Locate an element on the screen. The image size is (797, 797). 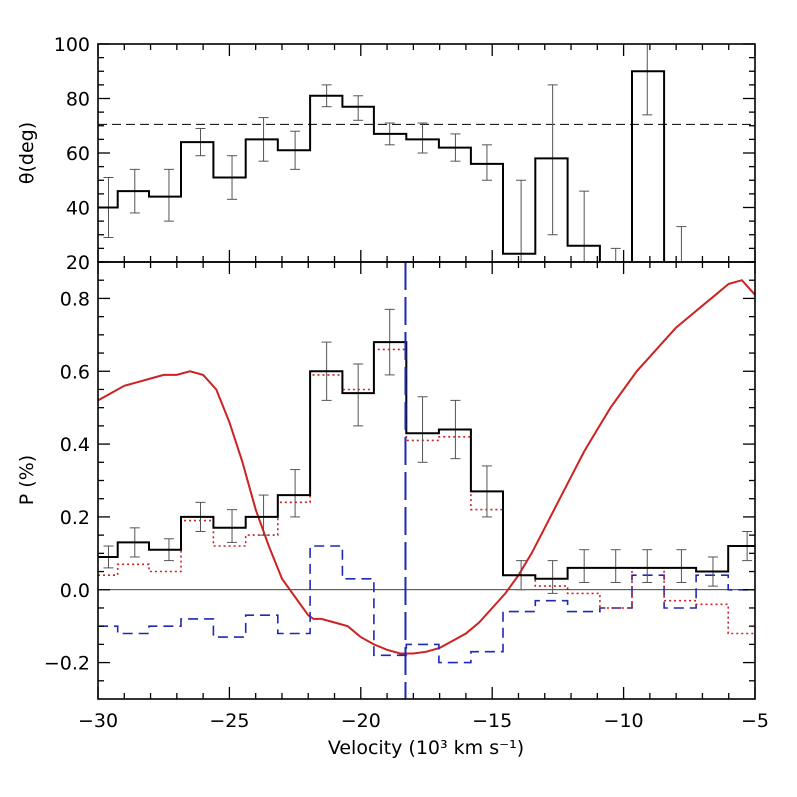
x-axis-label: Velocity (10³ km s⁻¹) is located at coordinates (426, 748).